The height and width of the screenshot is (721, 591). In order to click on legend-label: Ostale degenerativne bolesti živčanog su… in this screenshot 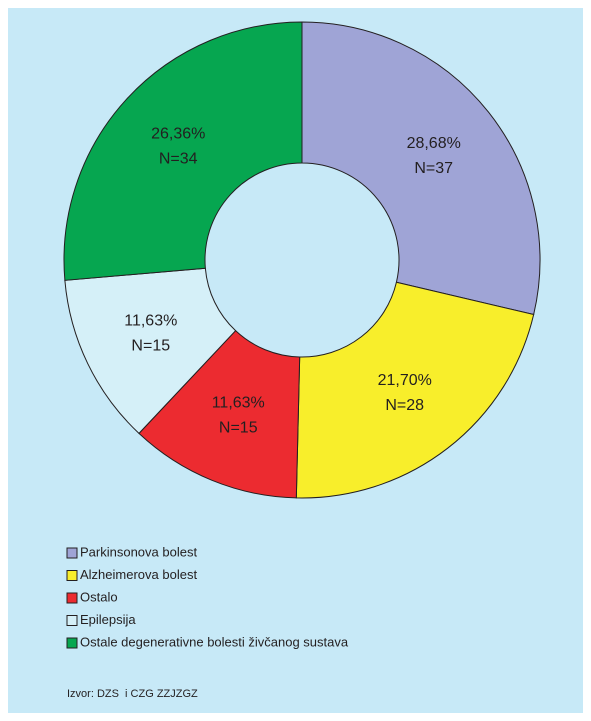, I will do `click(214, 641)`.